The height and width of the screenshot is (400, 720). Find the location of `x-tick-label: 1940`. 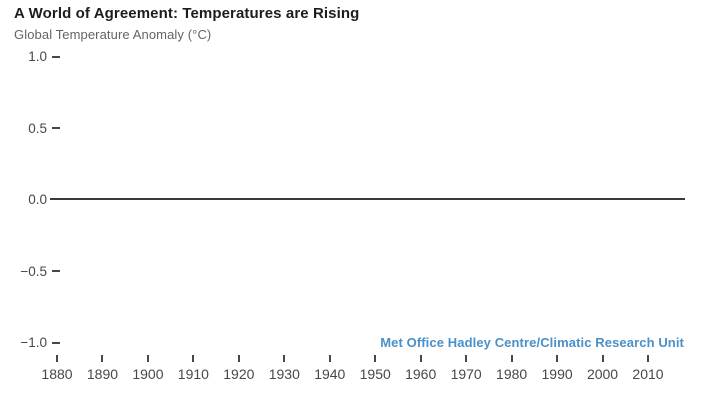

x-tick-label: 1940 is located at coordinates (330, 374).